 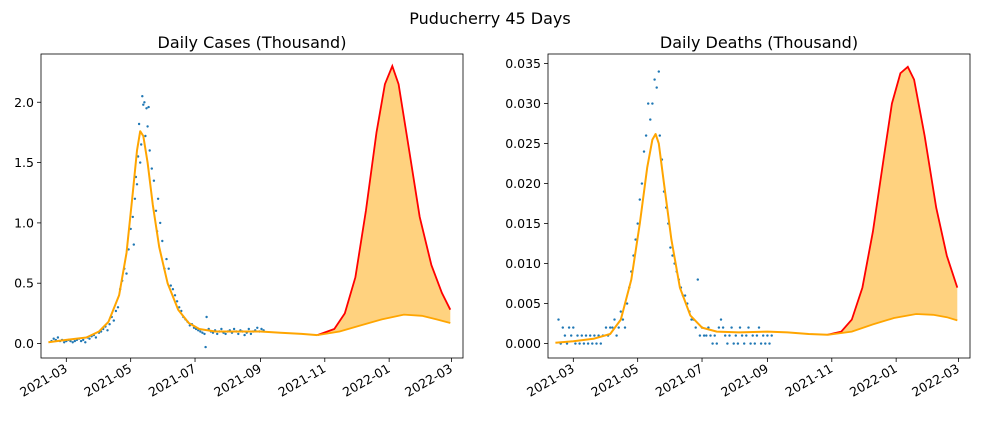 I want to click on x-tick-label: 2021-09, so click(x=744, y=380).